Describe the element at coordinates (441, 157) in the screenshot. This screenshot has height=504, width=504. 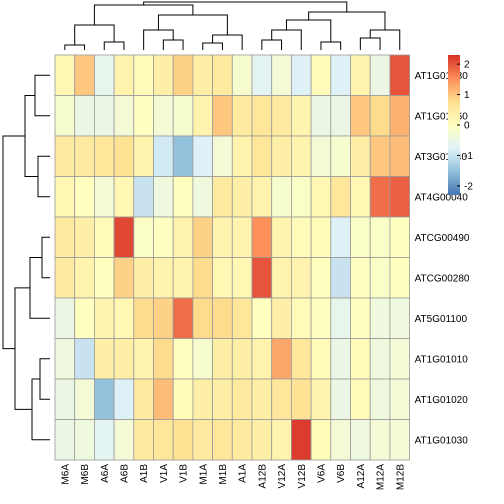
I see `row-label: AT3G01140` at that location.